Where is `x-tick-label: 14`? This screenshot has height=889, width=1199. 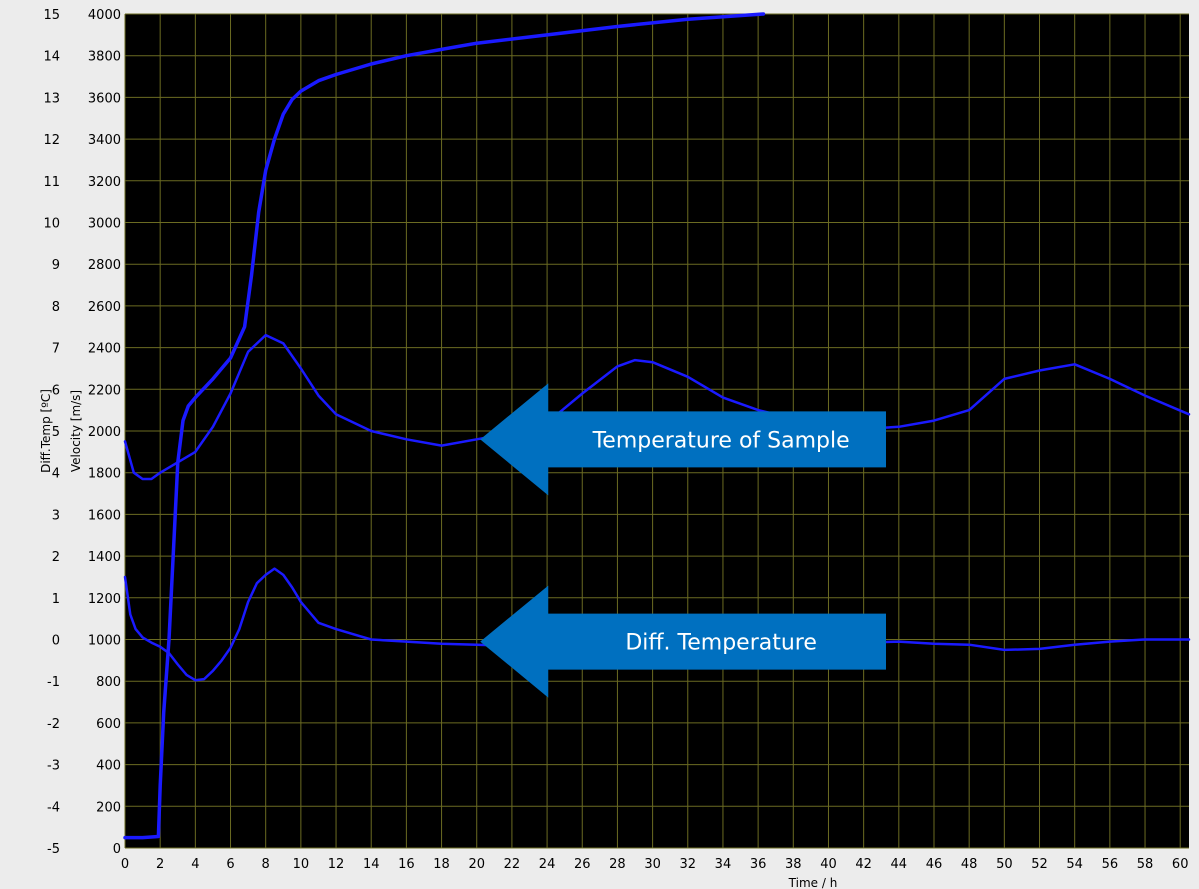 x-tick-label: 14 is located at coordinates (371, 864).